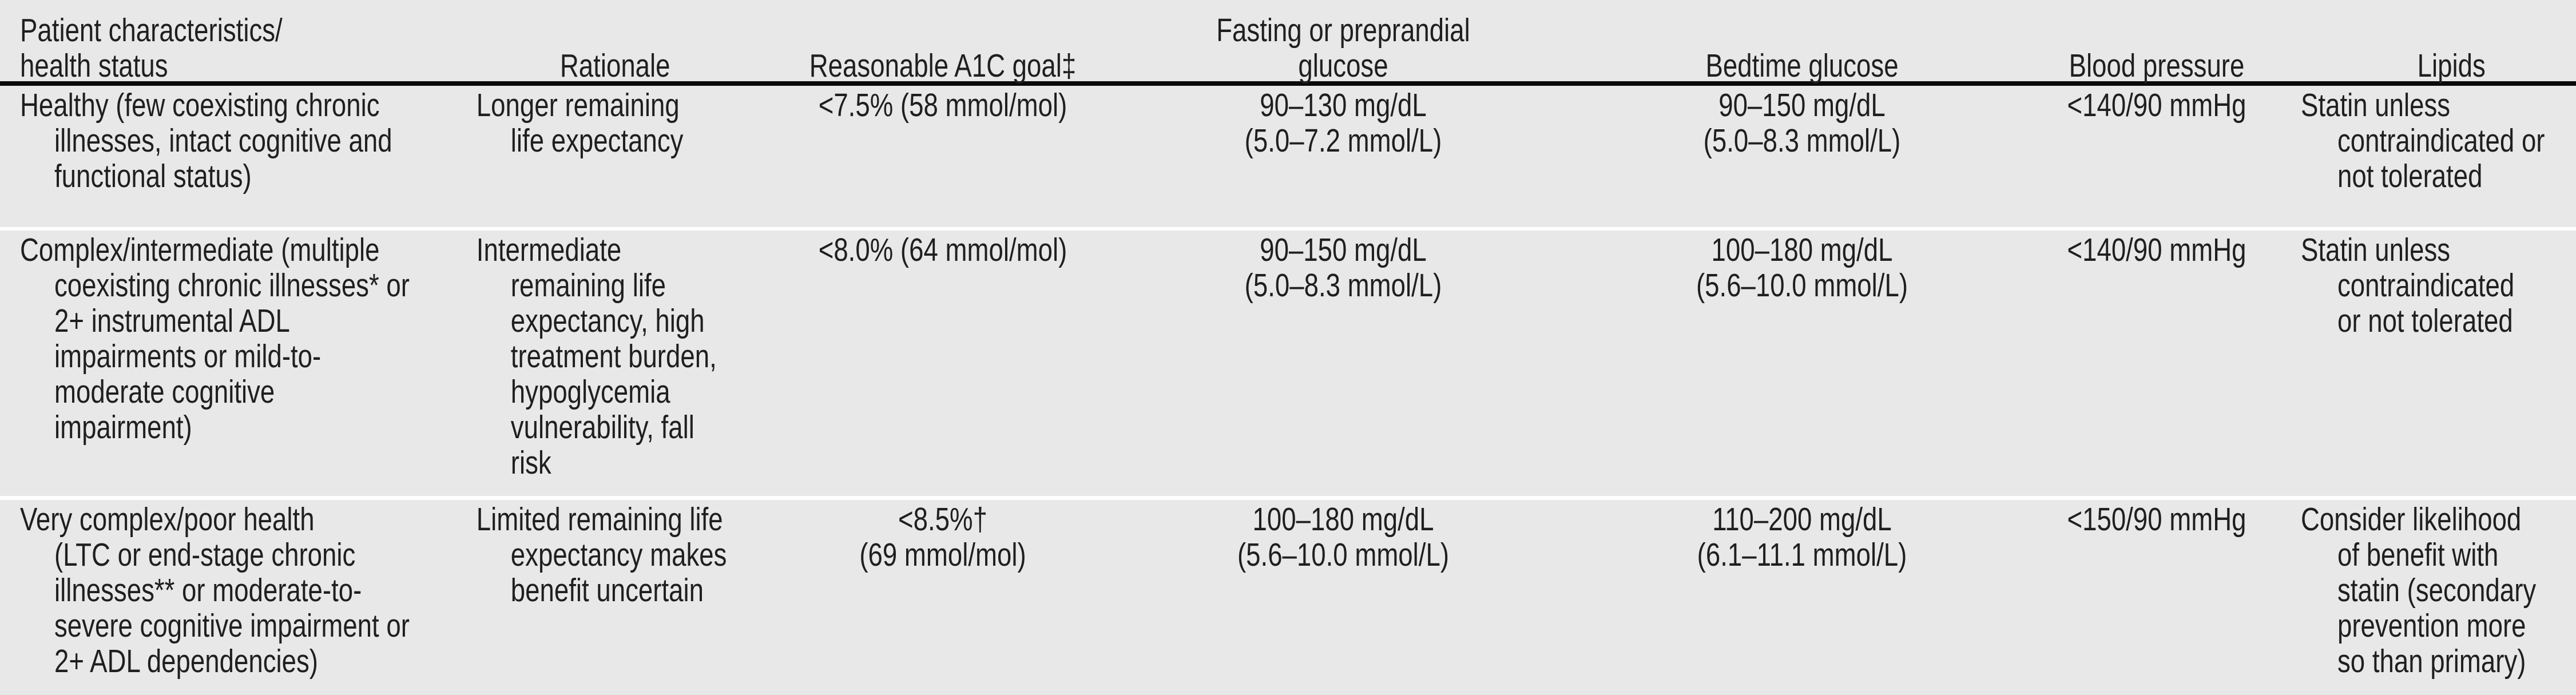 The image size is (2576, 695). I want to click on cell-verycomplex-bedtime: 110–200 mg/dL (6.1–11.1 mmol/L), so click(1802, 537).